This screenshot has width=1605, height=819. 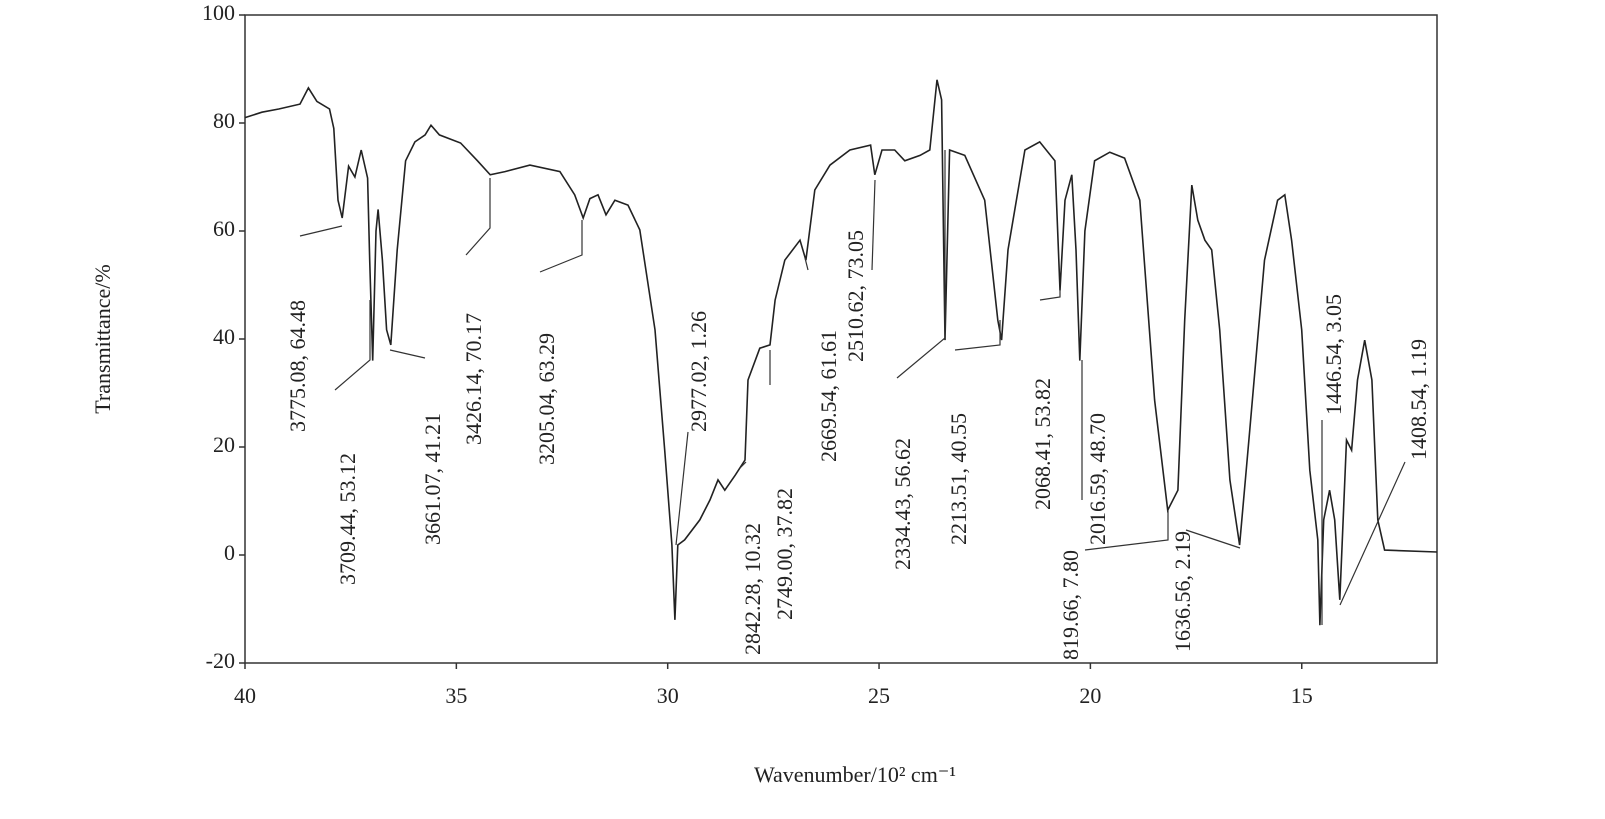 What do you see at coordinates (224, 444) in the screenshot?
I see `y-tick-label: 20` at bounding box center [224, 444].